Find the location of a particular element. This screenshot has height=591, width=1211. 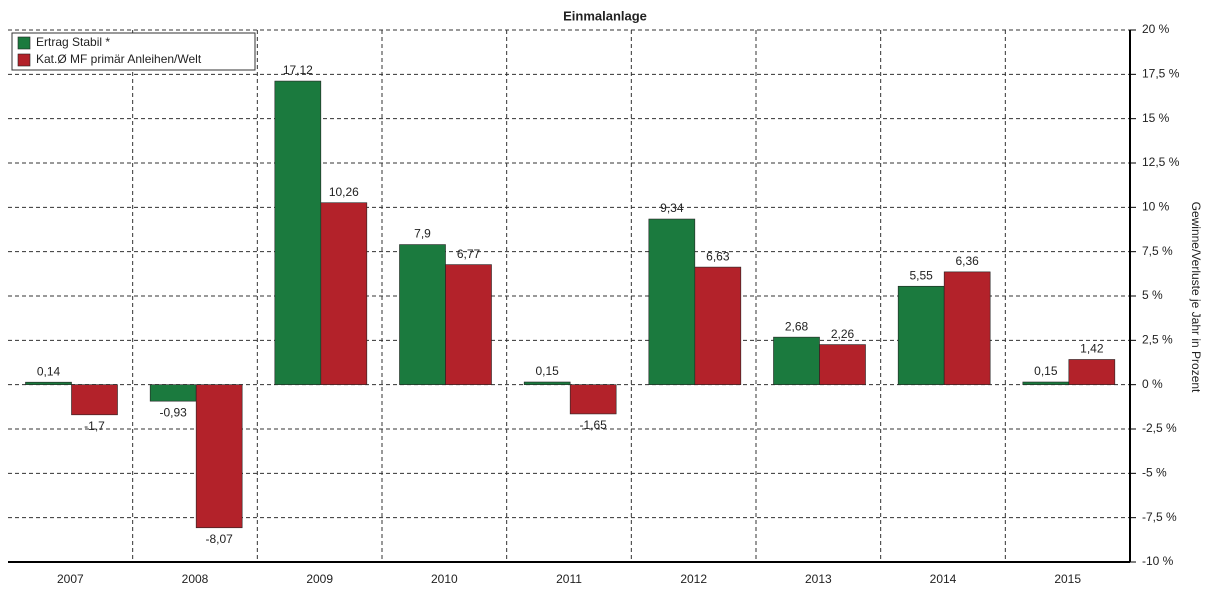

x-tick-label: 2015 is located at coordinates (1067, 579).